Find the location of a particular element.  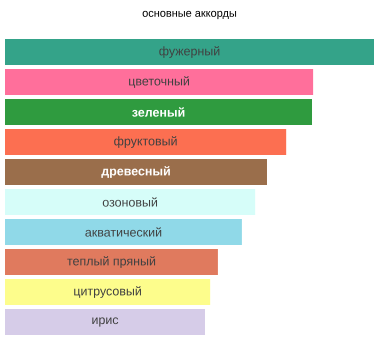

y-tick-label: акватический is located at coordinates (123, 232).